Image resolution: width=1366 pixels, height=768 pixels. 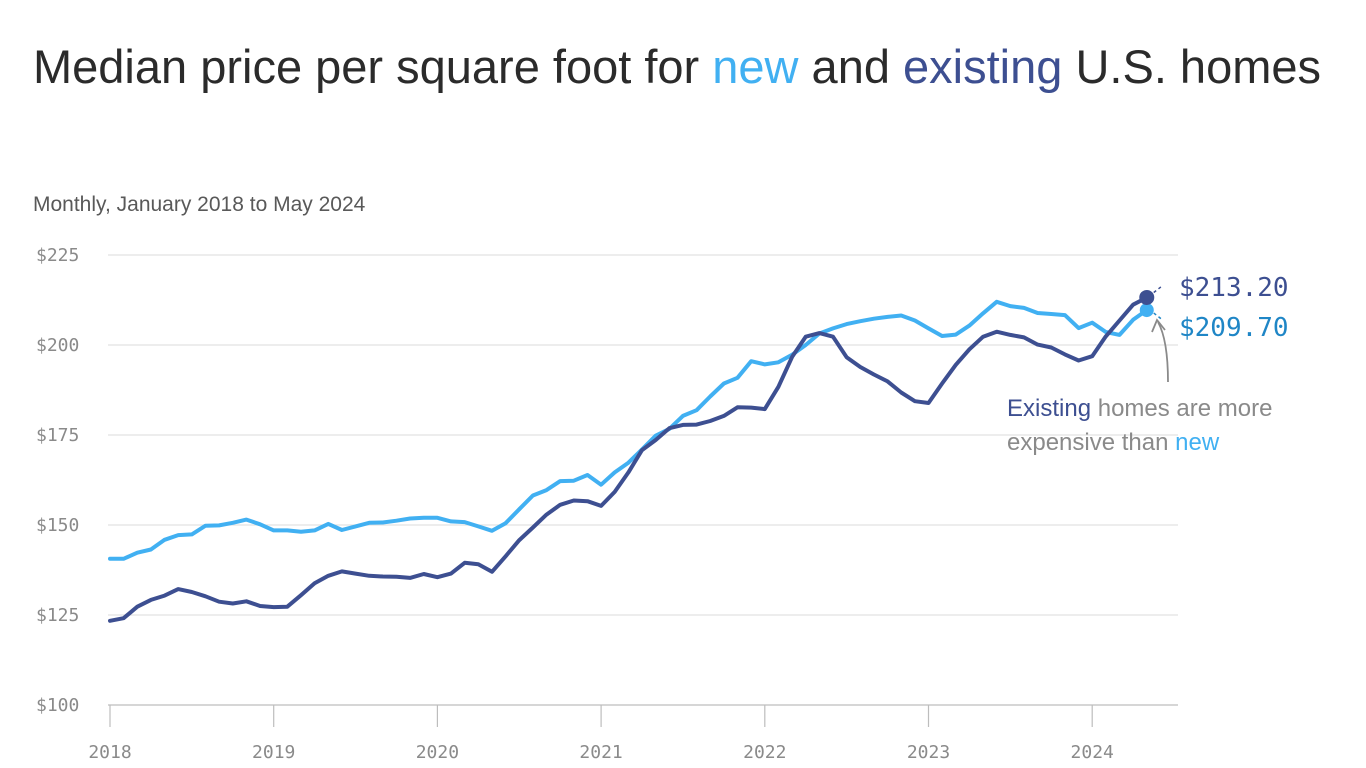 What do you see at coordinates (1158, 289) in the screenshot?
I see `leader-line-existing` at bounding box center [1158, 289].